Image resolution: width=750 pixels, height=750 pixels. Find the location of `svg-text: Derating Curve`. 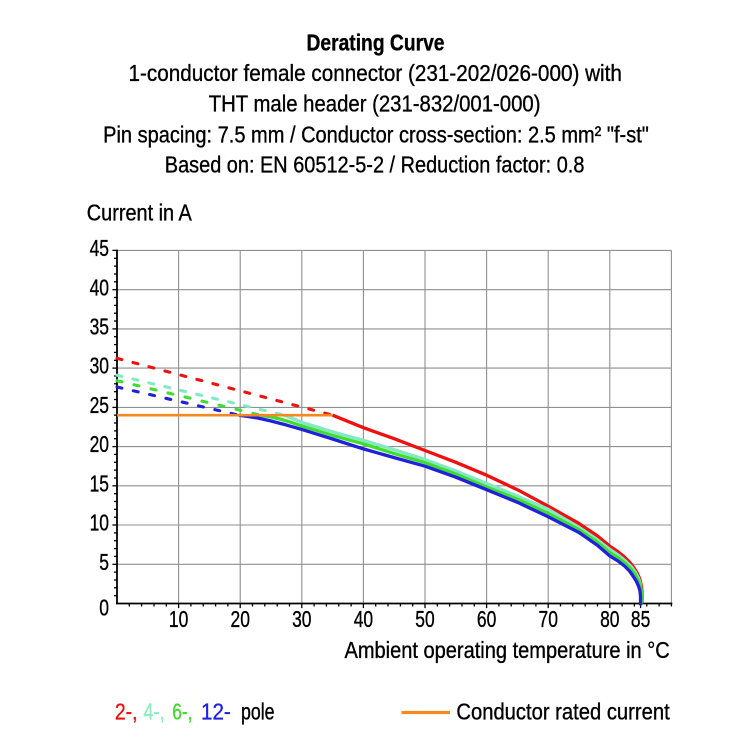

svg-text: Derating Curve is located at coordinates (376, 43).